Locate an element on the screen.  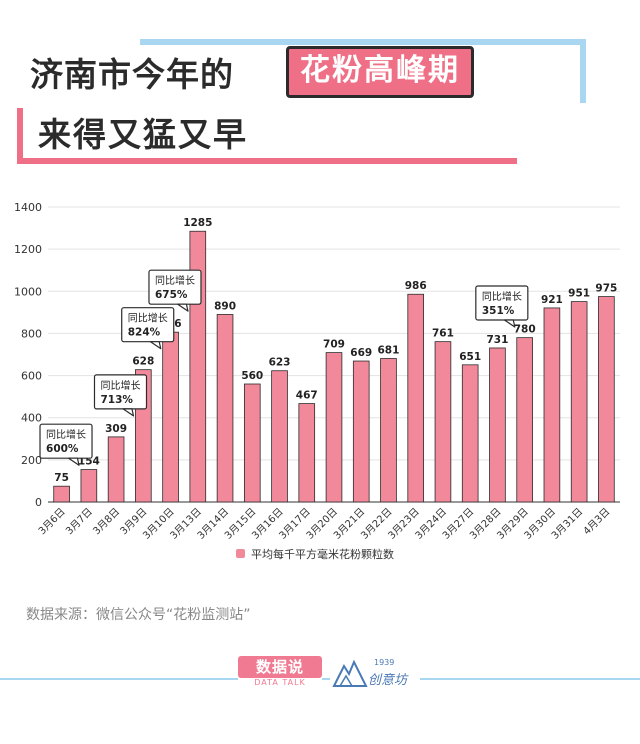
x-tick-label: 3月8日 is located at coordinates (107, 522).